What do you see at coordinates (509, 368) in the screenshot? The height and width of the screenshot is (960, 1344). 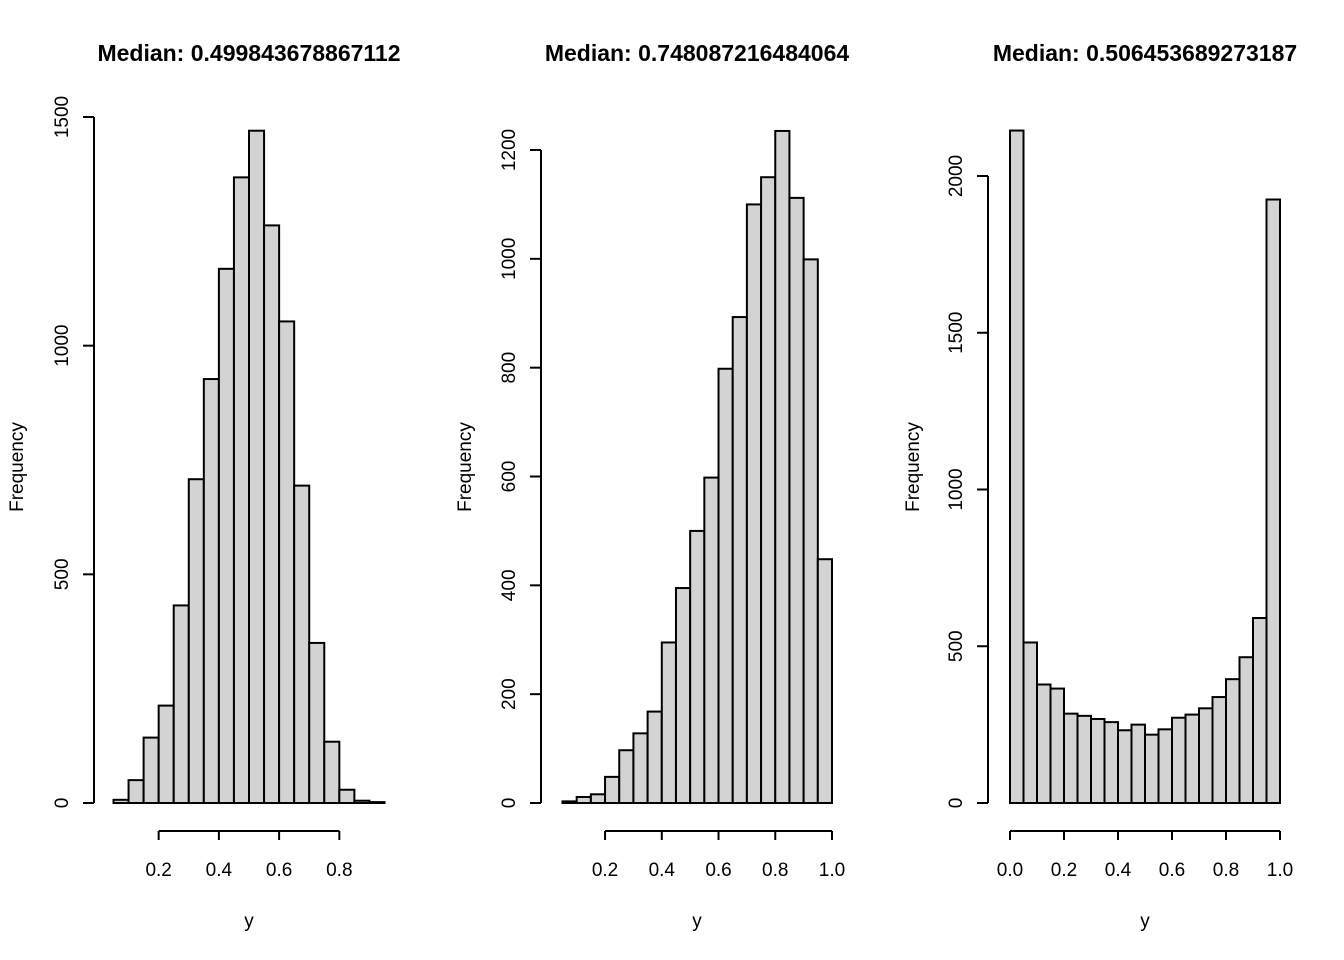 I see `y-tick-label: 800` at bounding box center [509, 368].